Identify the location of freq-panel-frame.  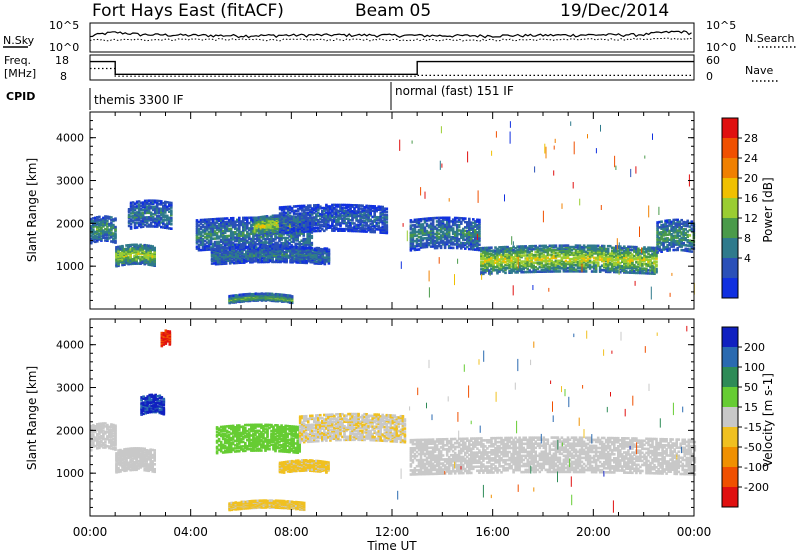
(392, 67).